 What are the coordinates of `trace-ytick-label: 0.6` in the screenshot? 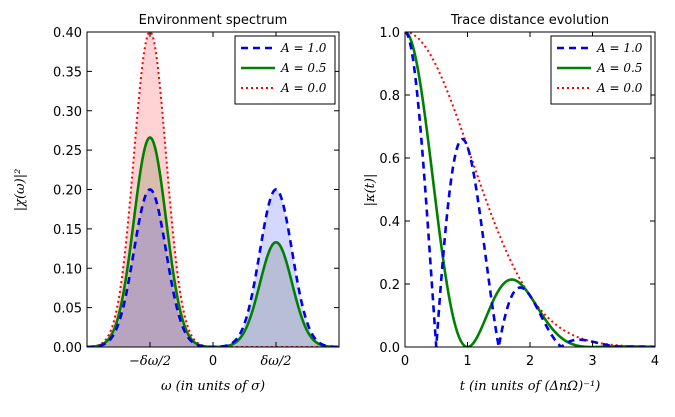 It's located at (389, 159).